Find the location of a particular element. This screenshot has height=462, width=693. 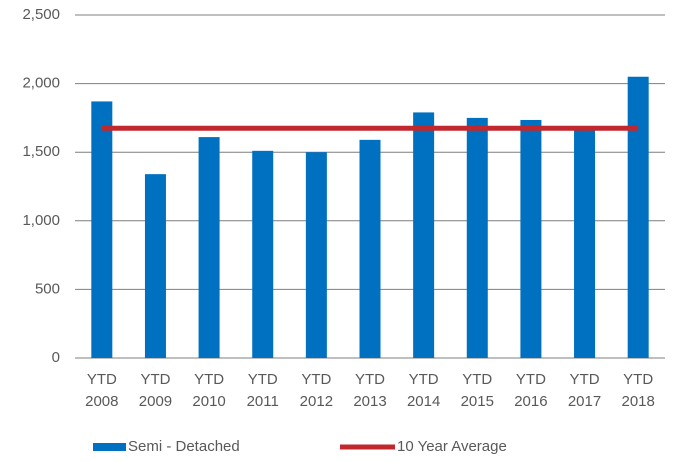

x-tick-label: YTD 2012 is located at coordinates (316, 390).